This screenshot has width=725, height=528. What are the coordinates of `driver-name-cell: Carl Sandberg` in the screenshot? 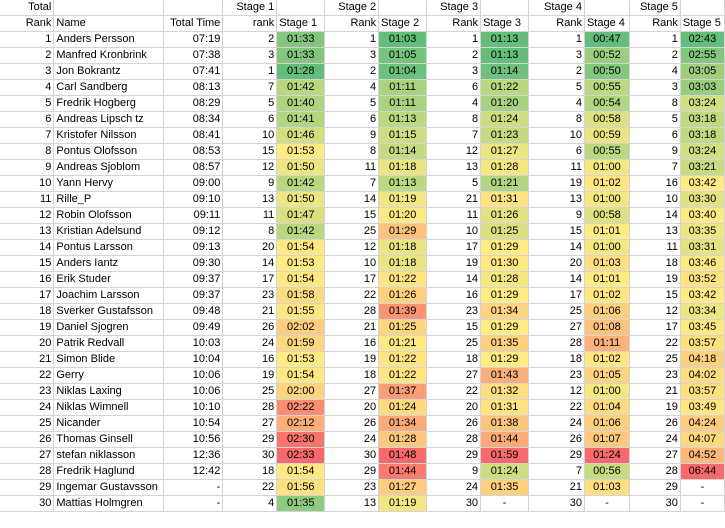 It's located at (109, 87).